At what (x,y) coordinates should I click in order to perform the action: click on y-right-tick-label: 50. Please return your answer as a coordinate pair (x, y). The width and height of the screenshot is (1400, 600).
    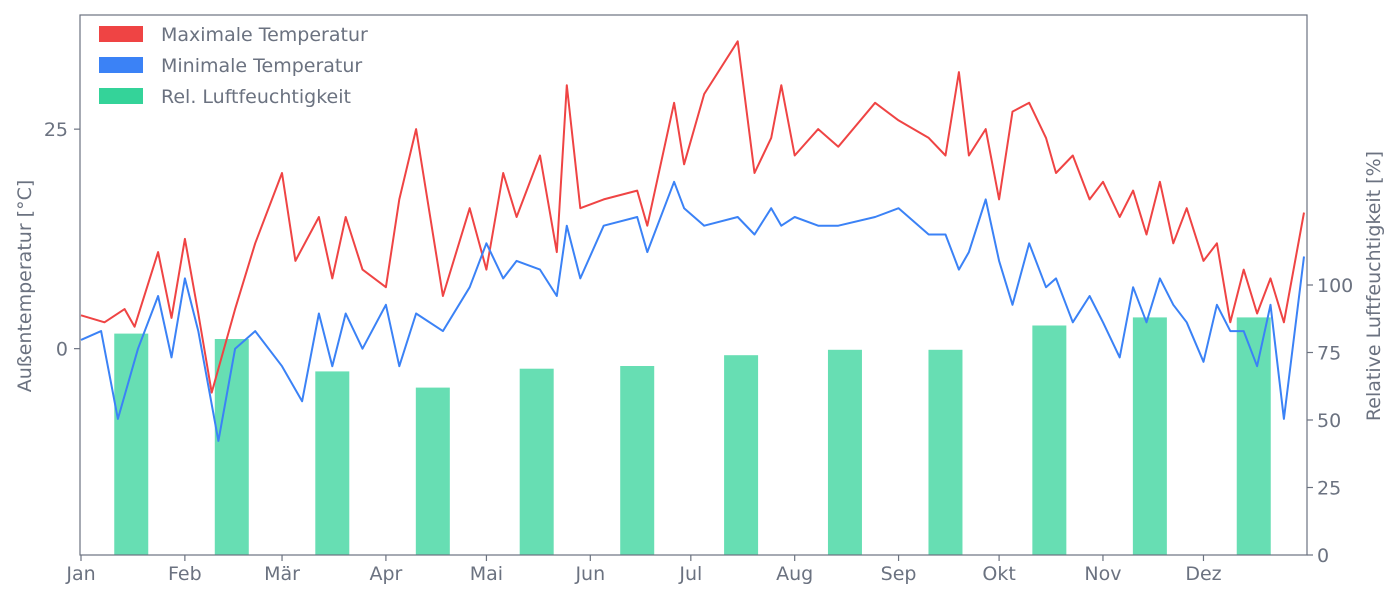
    Looking at the image, I should click on (1329, 421).